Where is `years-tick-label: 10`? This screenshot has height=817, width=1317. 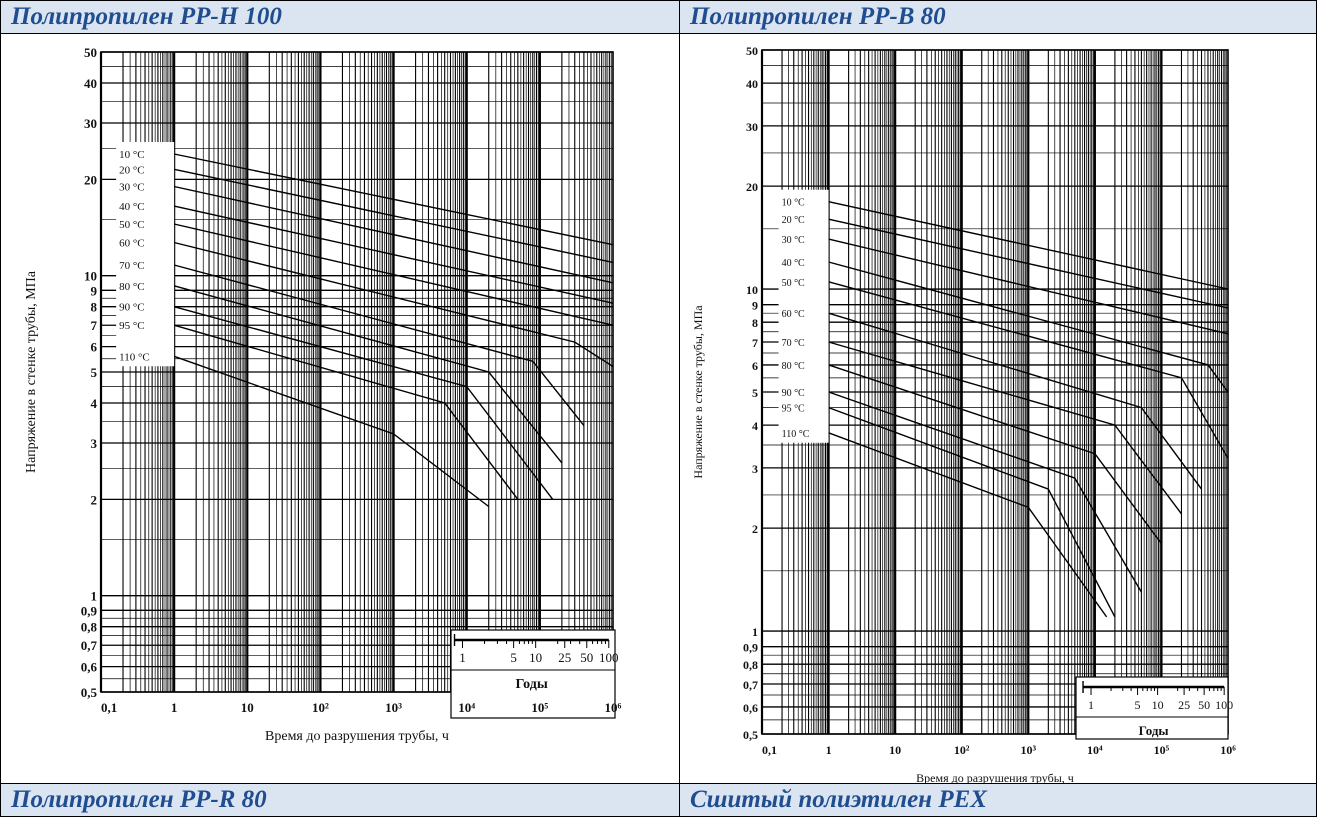 years-tick-label: 10 is located at coordinates (535, 657).